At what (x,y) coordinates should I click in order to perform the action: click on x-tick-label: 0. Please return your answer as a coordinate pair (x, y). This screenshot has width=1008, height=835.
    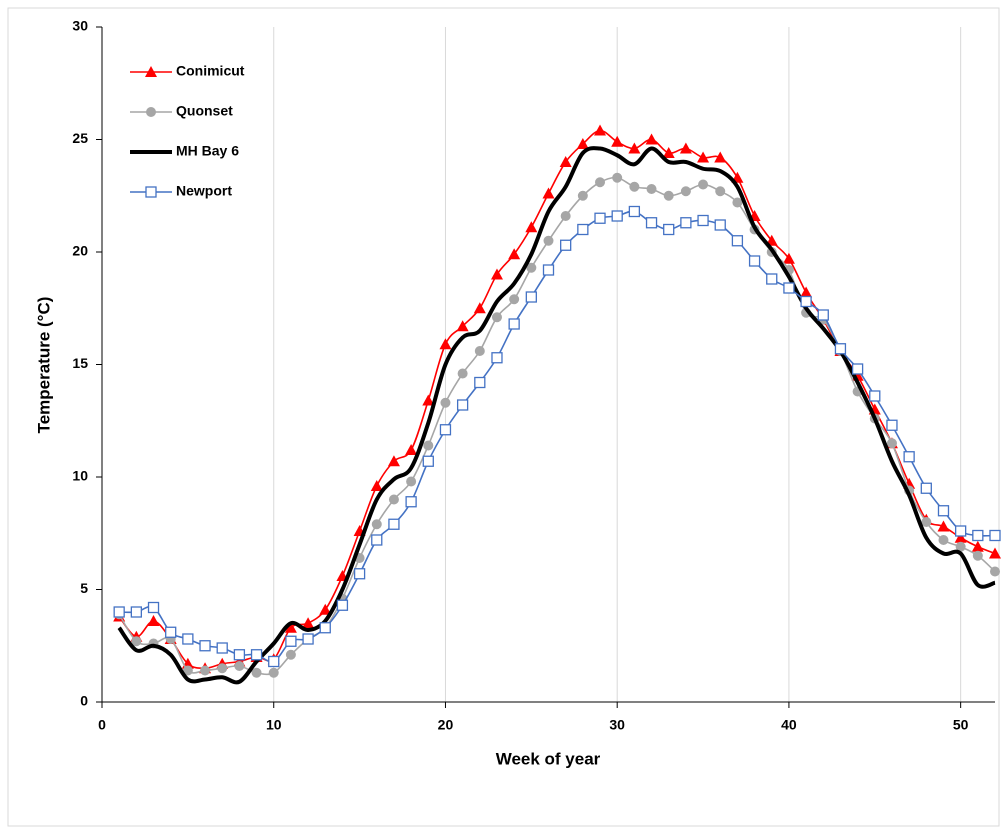
    Looking at the image, I should click on (102, 725).